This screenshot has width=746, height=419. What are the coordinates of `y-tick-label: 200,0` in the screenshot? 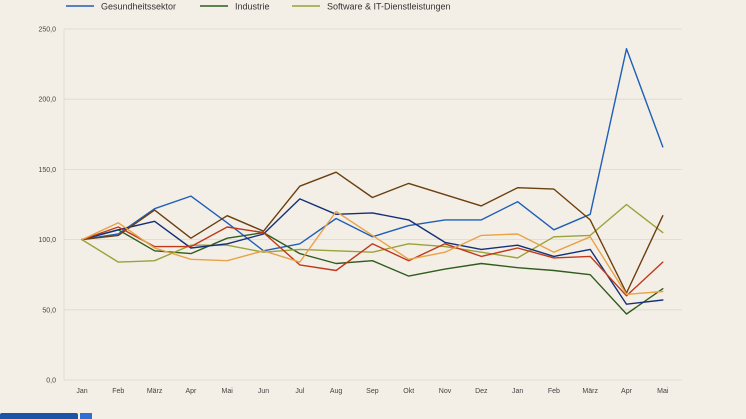 It's located at (47, 100).